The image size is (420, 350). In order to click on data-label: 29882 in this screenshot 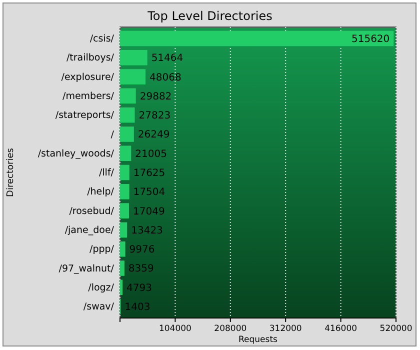, I will do `click(156, 96)`.